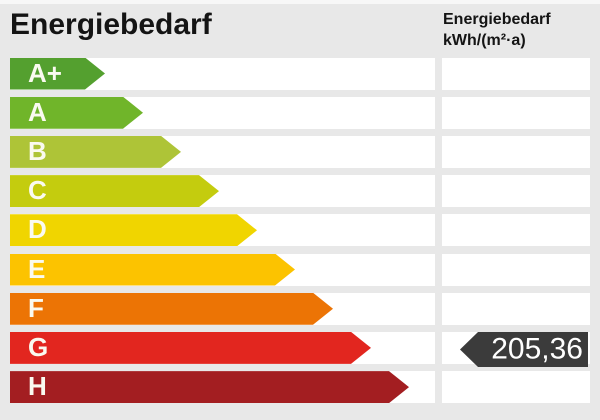 The height and width of the screenshot is (420, 600). I want to click on scale-row: D, so click(300, 230).